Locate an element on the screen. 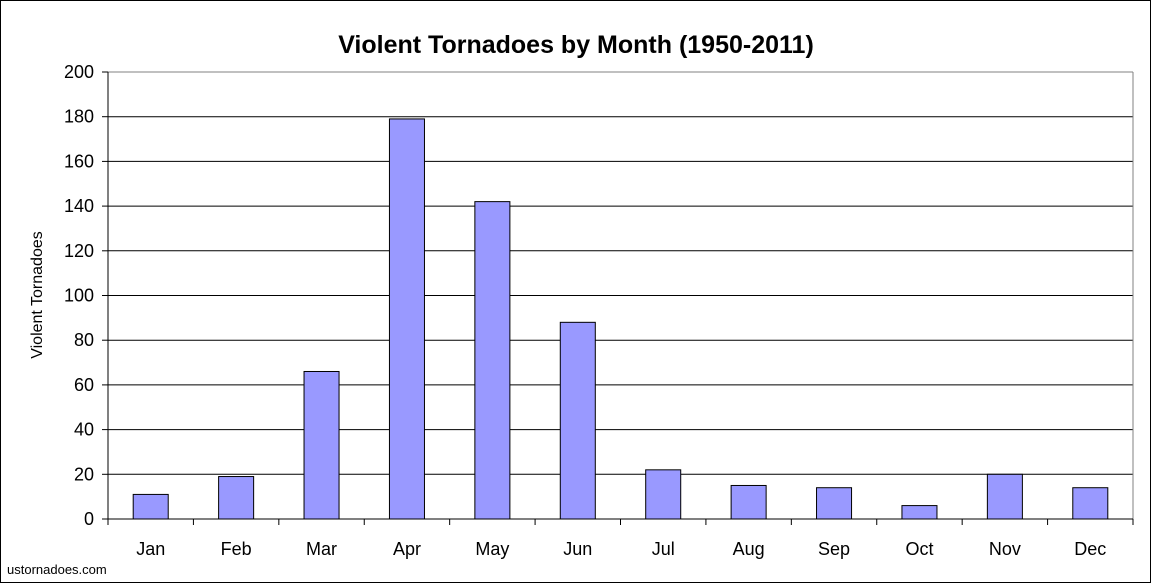  bar-nov is located at coordinates (1004, 496).